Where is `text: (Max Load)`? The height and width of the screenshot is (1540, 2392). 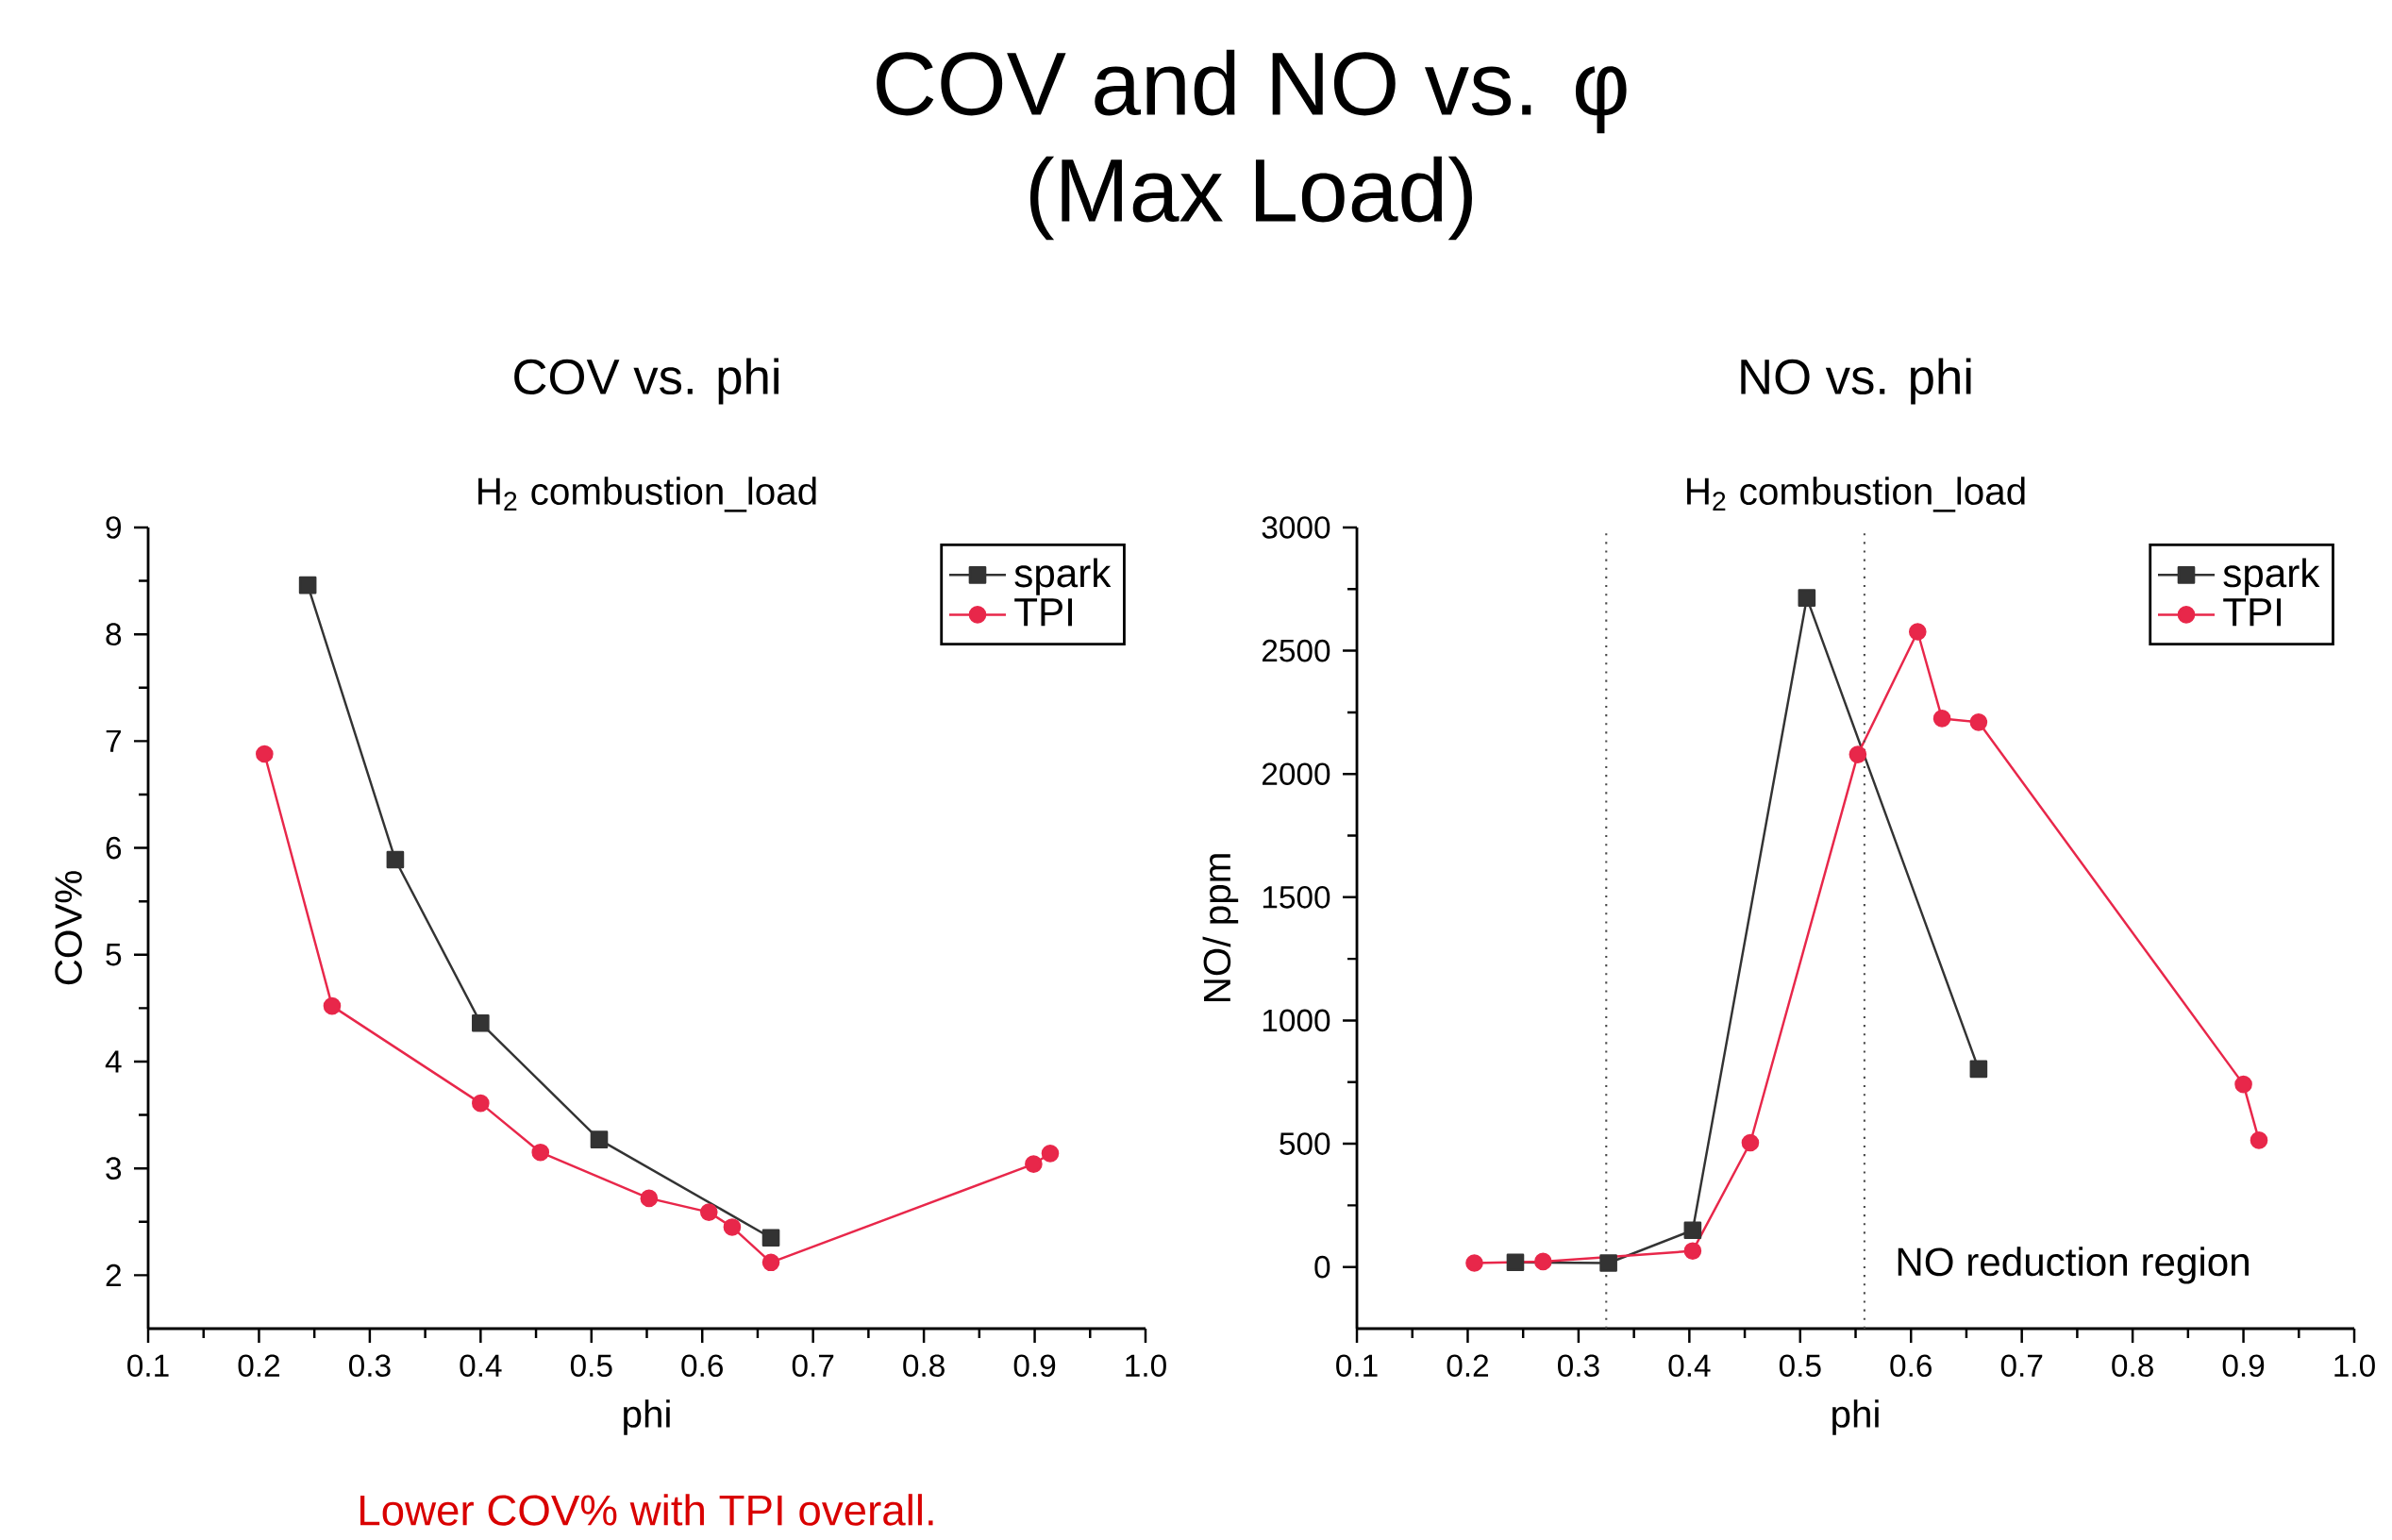
text: (Max Load) is located at coordinates (1250, 198).